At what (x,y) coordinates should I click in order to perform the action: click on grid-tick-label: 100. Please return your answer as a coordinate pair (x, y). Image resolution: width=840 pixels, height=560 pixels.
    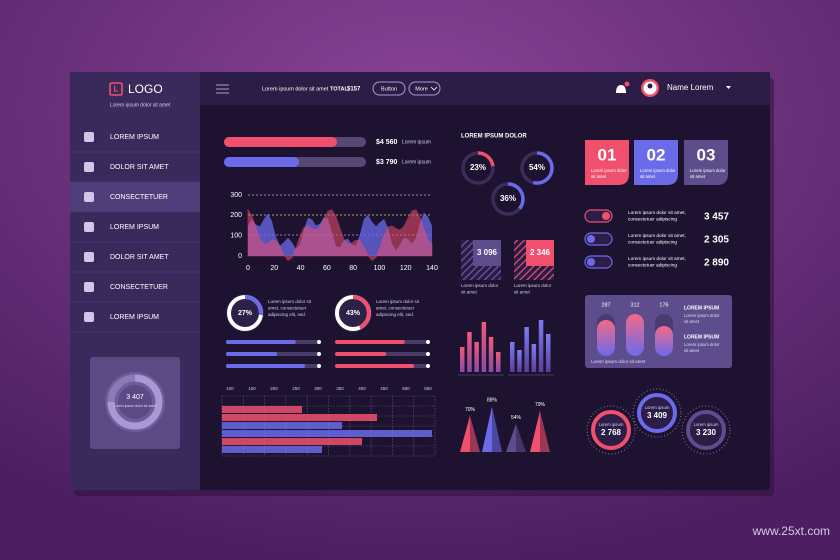
    Looking at the image, I should click on (230, 388).